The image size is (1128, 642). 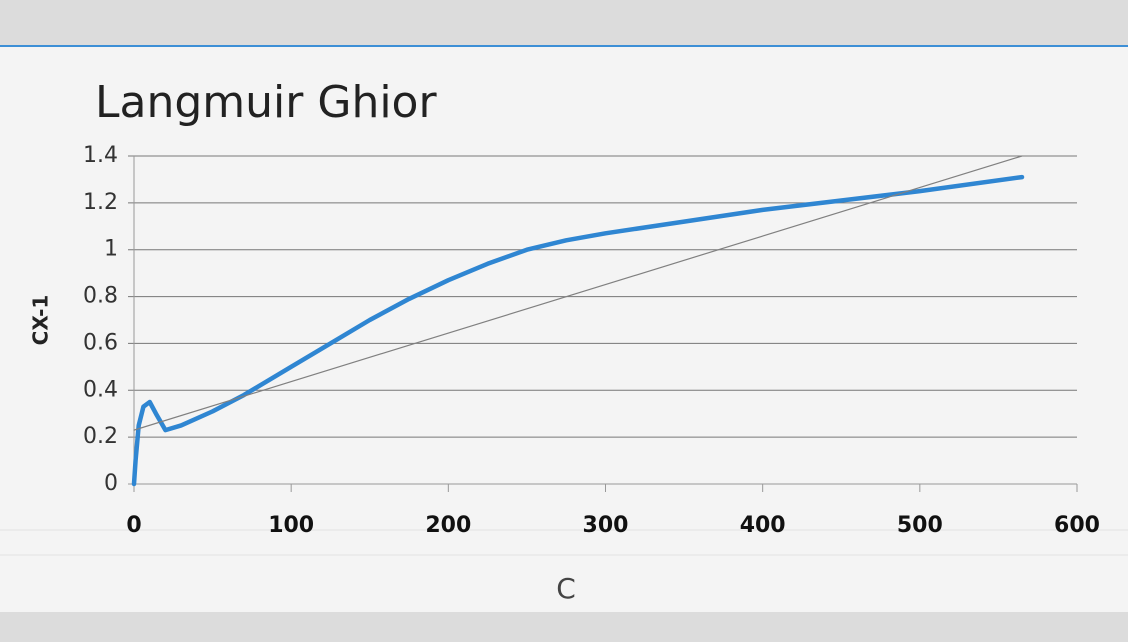 What do you see at coordinates (291, 525) in the screenshot?
I see `x-tick-label: 100` at bounding box center [291, 525].